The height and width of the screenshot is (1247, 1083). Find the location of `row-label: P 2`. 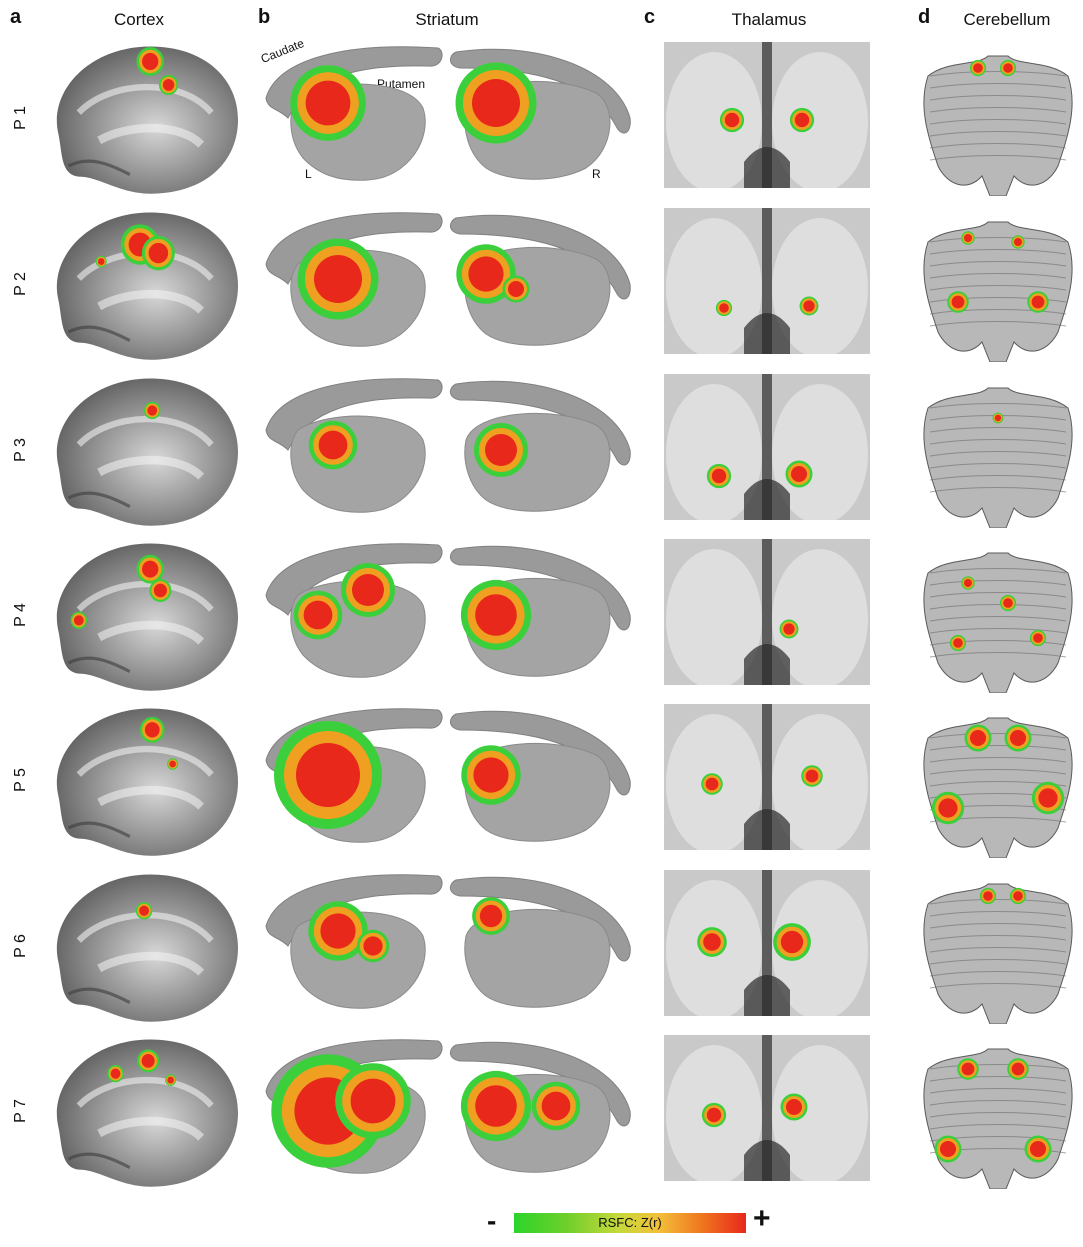

row-label: P 2 is located at coordinates (20, 284).